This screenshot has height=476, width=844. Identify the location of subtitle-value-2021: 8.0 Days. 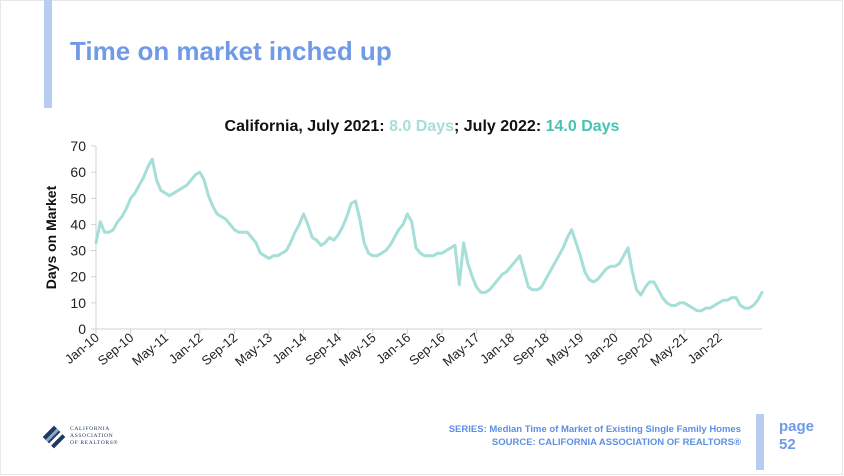
(421, 126).